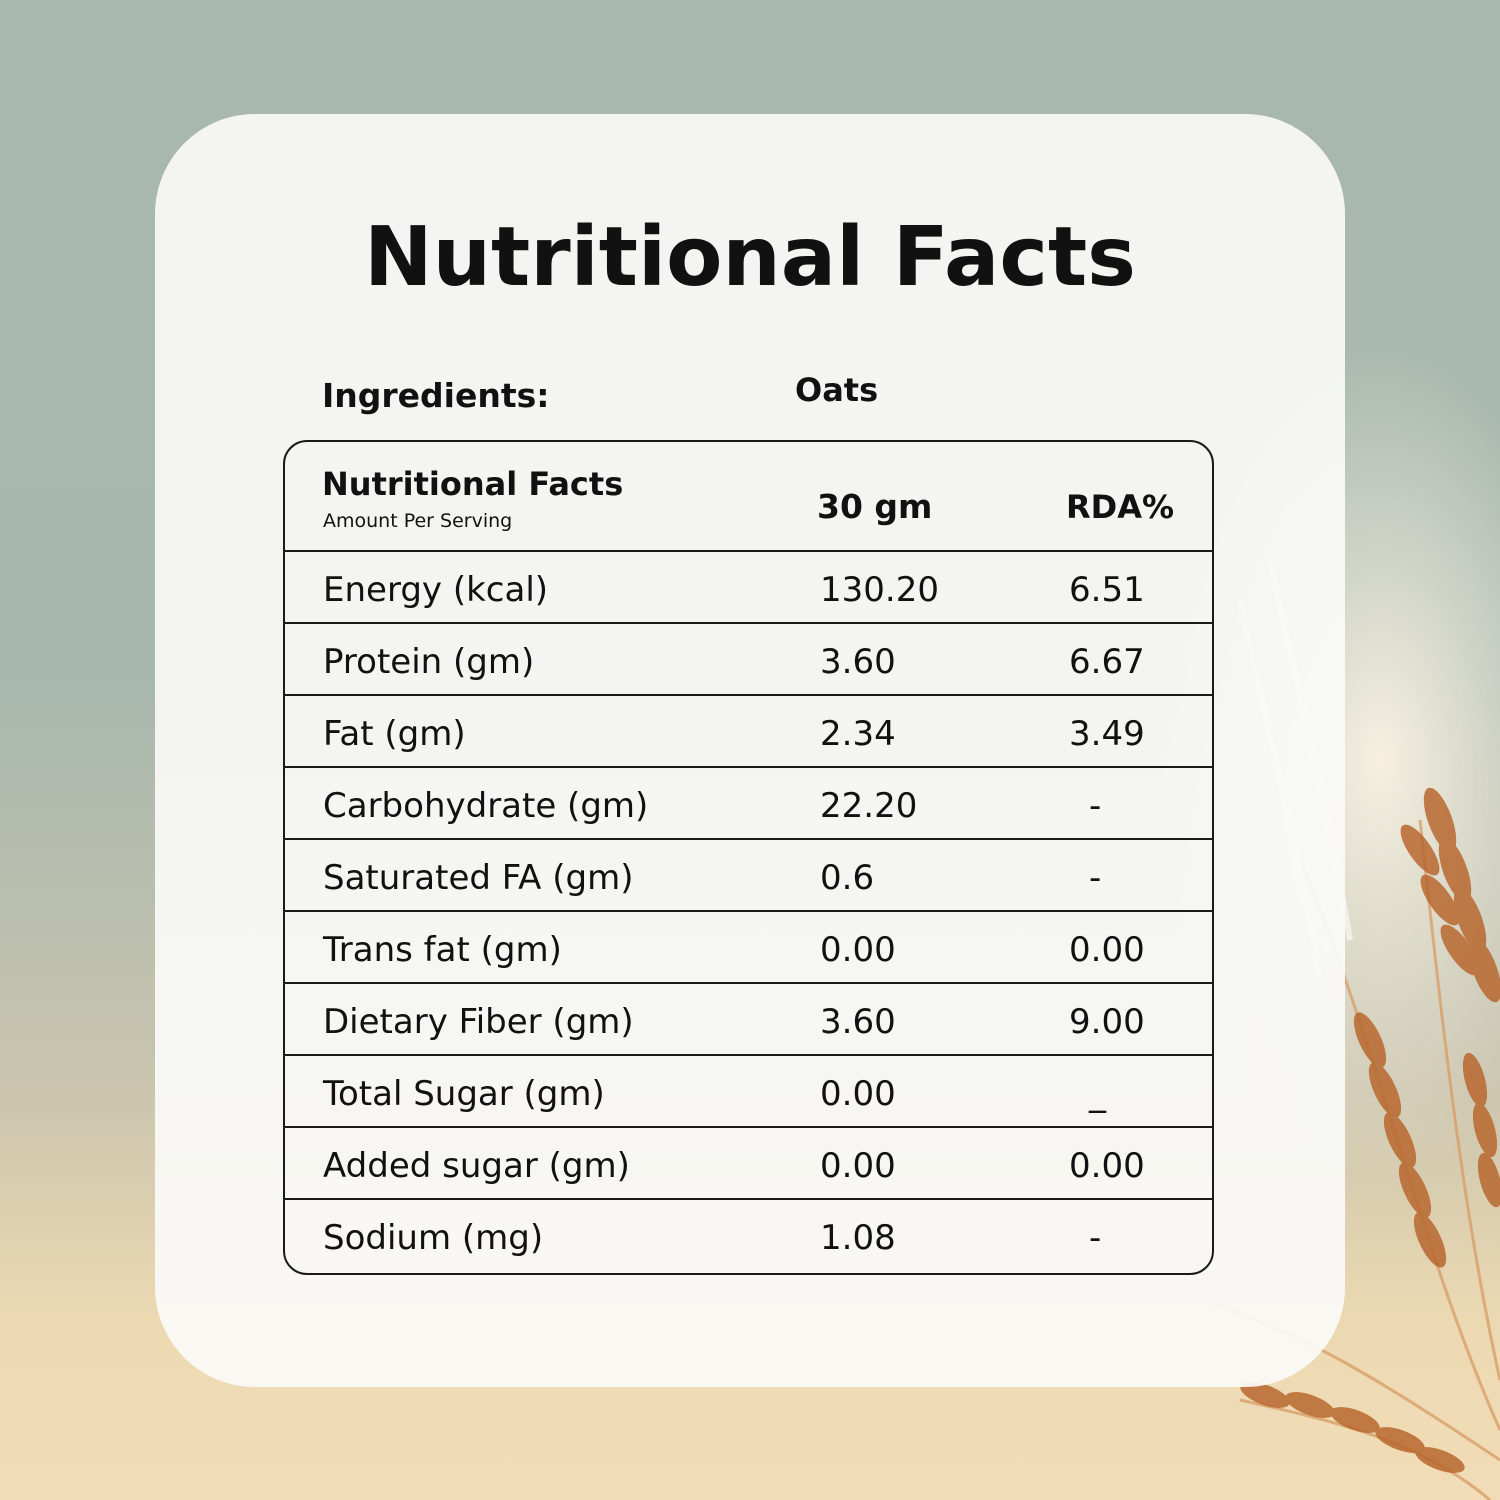  I want to click on nutrient-name: Trans fat (gm), so click(442, 950).